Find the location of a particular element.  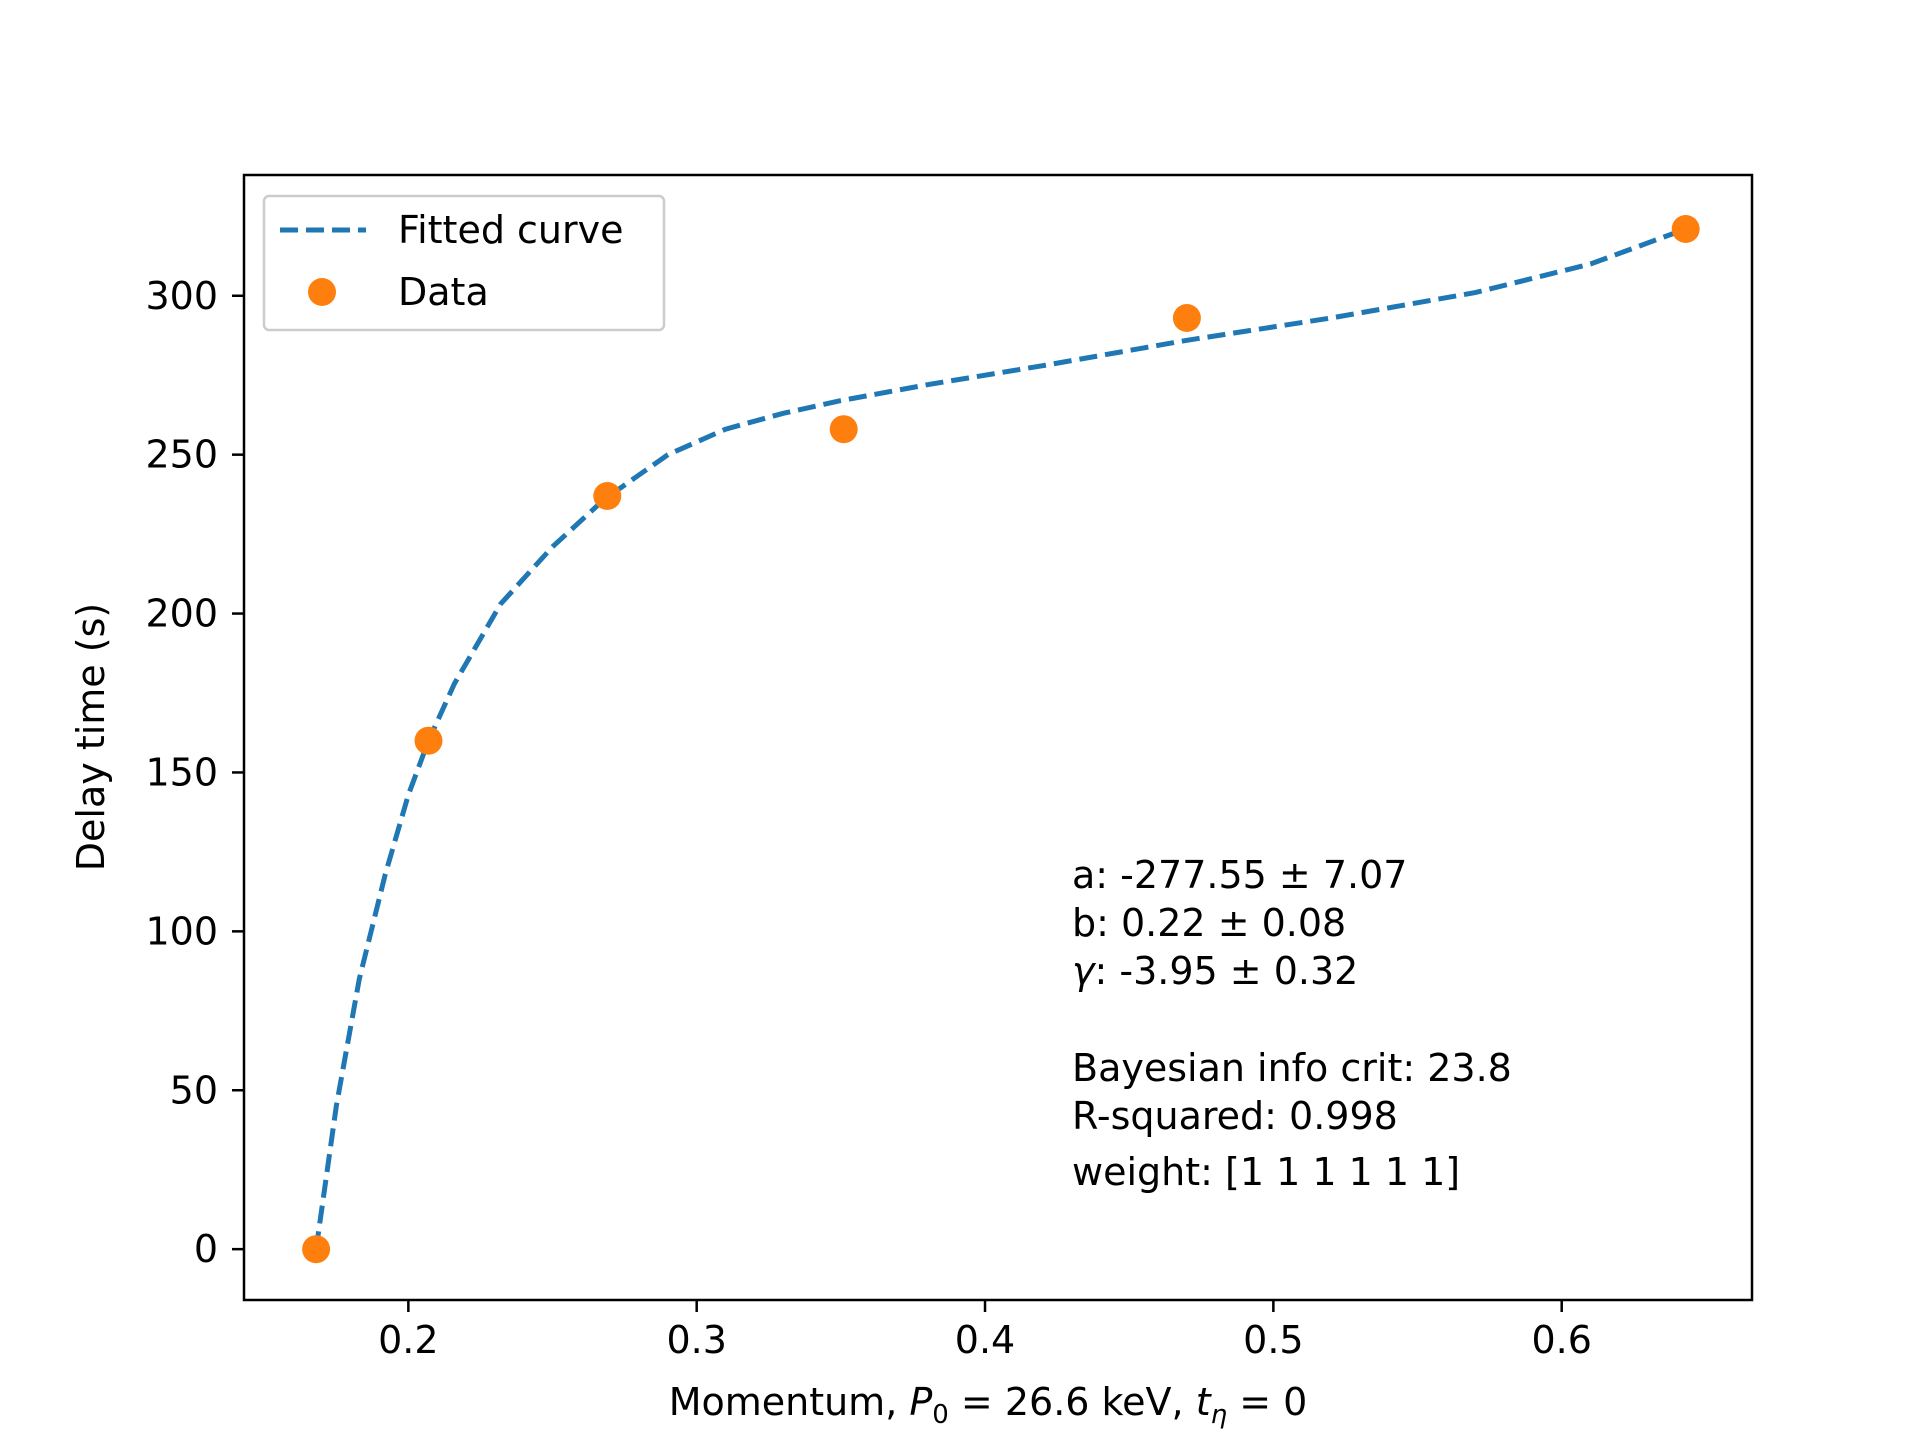

y-tick-label: 0 is located at coordinates (206, 1249).